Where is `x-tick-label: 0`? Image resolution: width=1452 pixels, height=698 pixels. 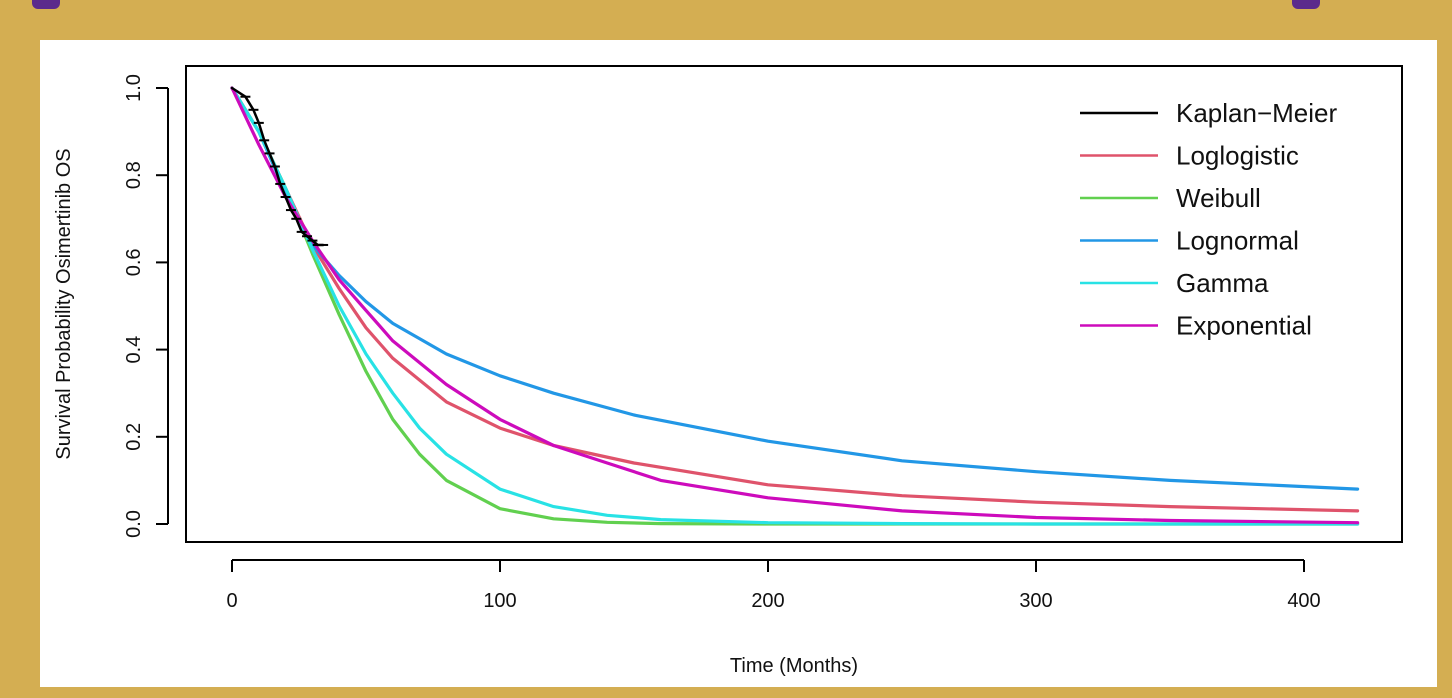
x-tick-label: 0 is located at coordinates (231, 601).